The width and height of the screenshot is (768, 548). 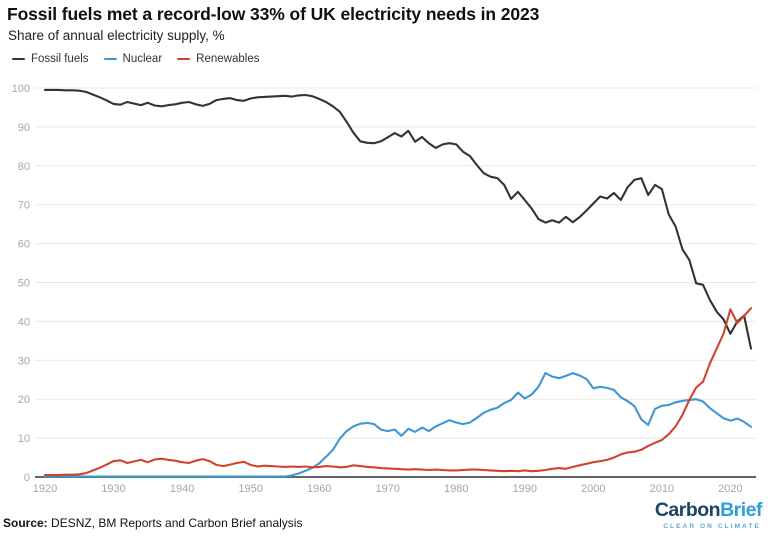 What do you see at coordinates (60, 59) in the screenshot?
I see `legend-label: Fossil fuels` at bounding box center [60, 59].